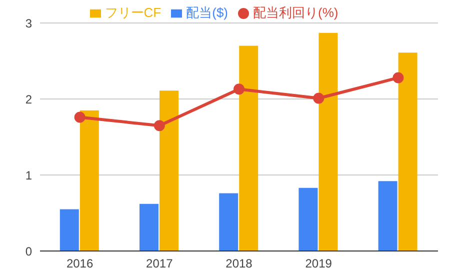 The height and width of the screenshot is (273, 450). Describe the element at coordinates (207, 12) in the screenshot. I see `legend-label: 配当($)` at that location.